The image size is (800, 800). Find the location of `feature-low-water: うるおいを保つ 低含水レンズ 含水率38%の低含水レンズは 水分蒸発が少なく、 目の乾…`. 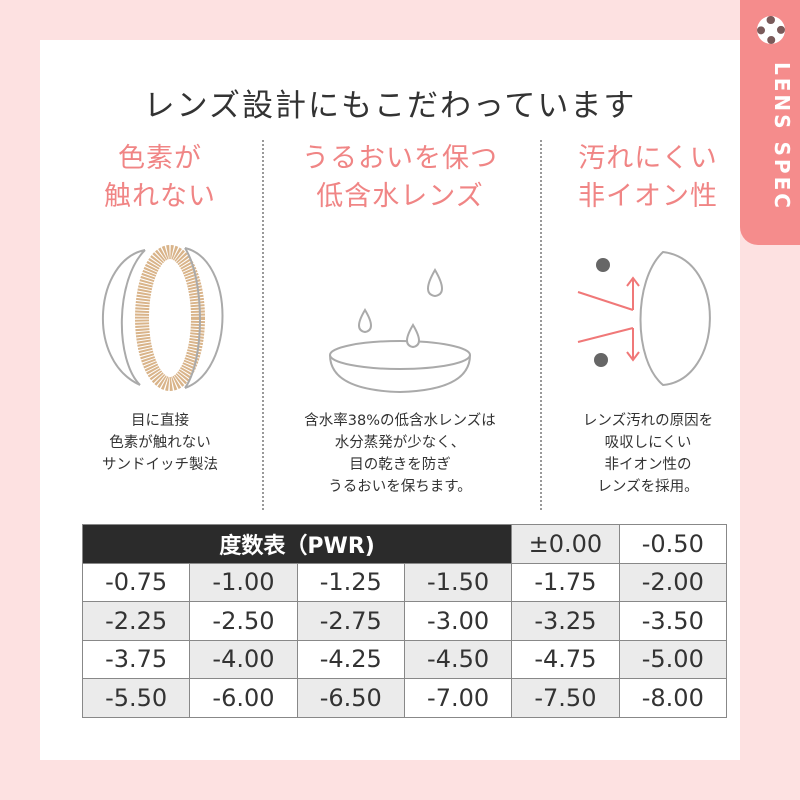

feature-low-water: うるおいを保つ 低含水レンズ 含水率38%の低含水レンズは 水分蒸発が少なく、 目の乾… is located at coordinates (400, 317).